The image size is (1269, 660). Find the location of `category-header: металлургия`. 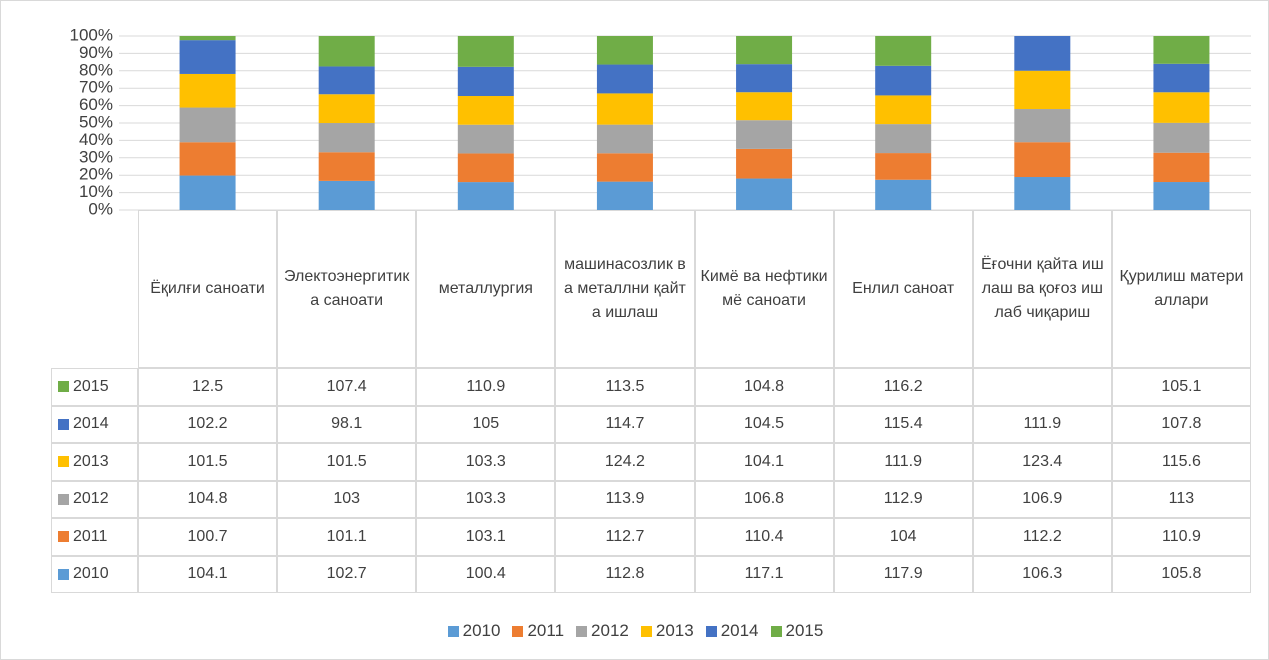

category-header: металлургия is located at coordinates (486, 289).